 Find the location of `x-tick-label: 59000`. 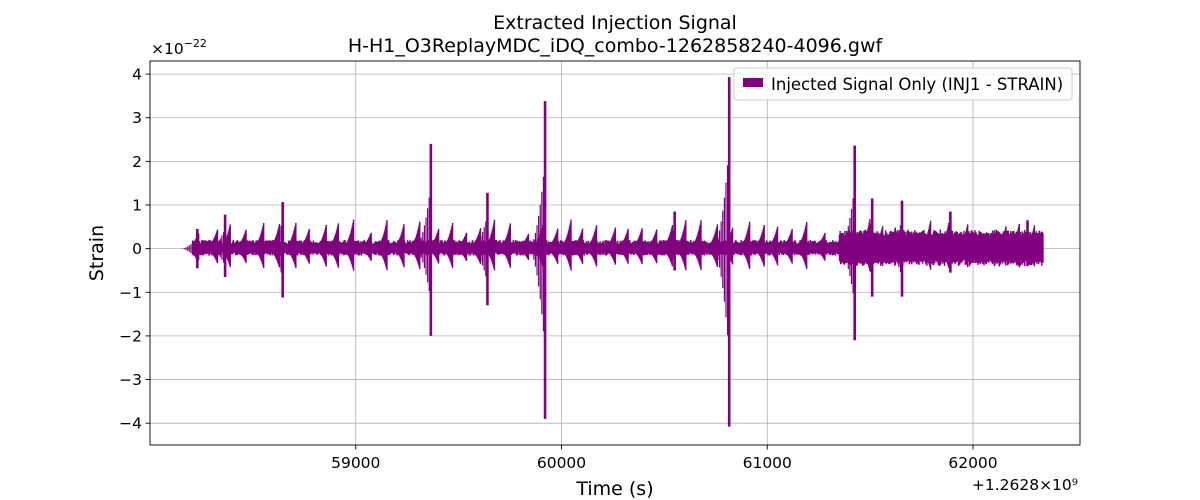

x-tick-label: 59000 is located at coordinates (355, 463).